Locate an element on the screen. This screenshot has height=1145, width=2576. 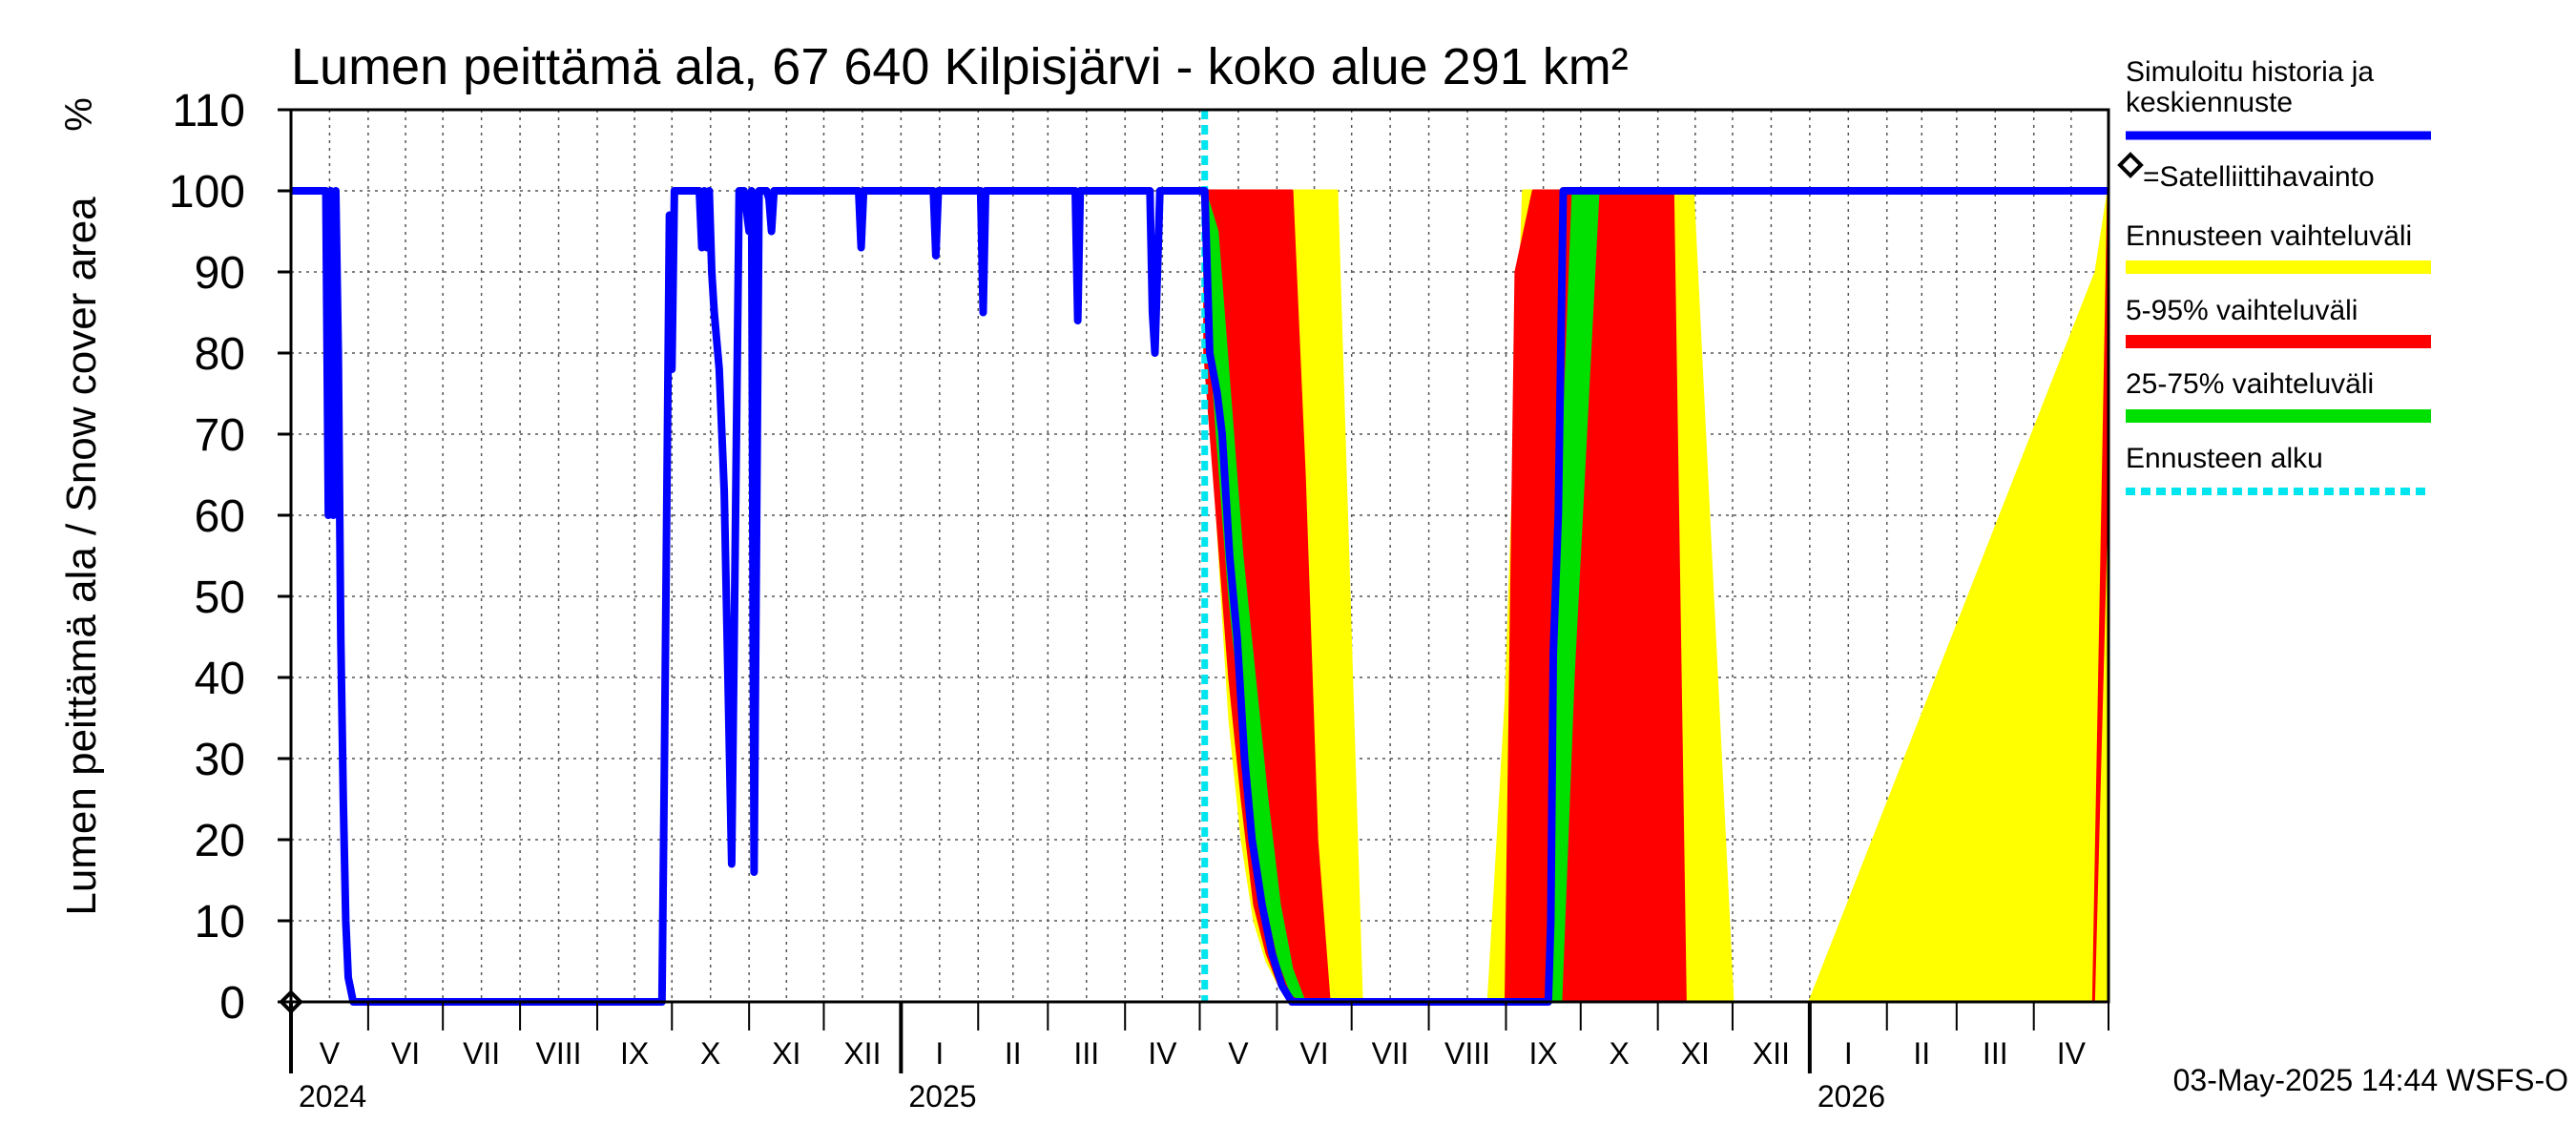
y-tick-label: 60 is located at coordinates (220, 516).